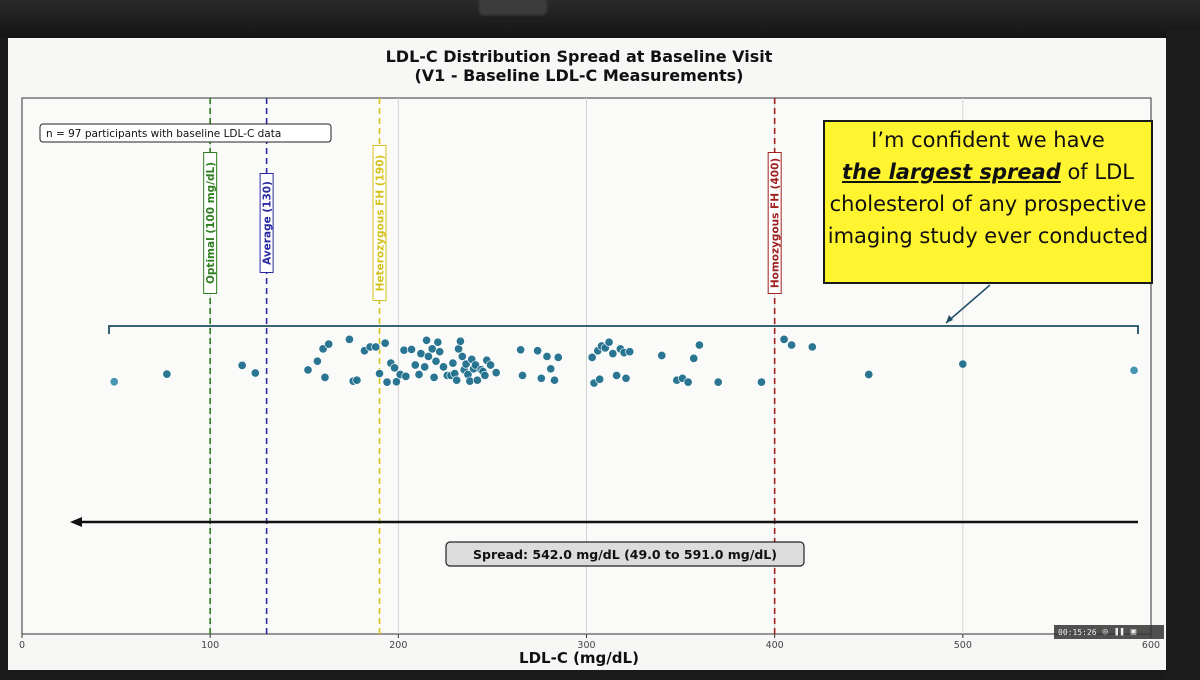  I want to click on annotation-emphasis: the largest spread, so click(951, 172).